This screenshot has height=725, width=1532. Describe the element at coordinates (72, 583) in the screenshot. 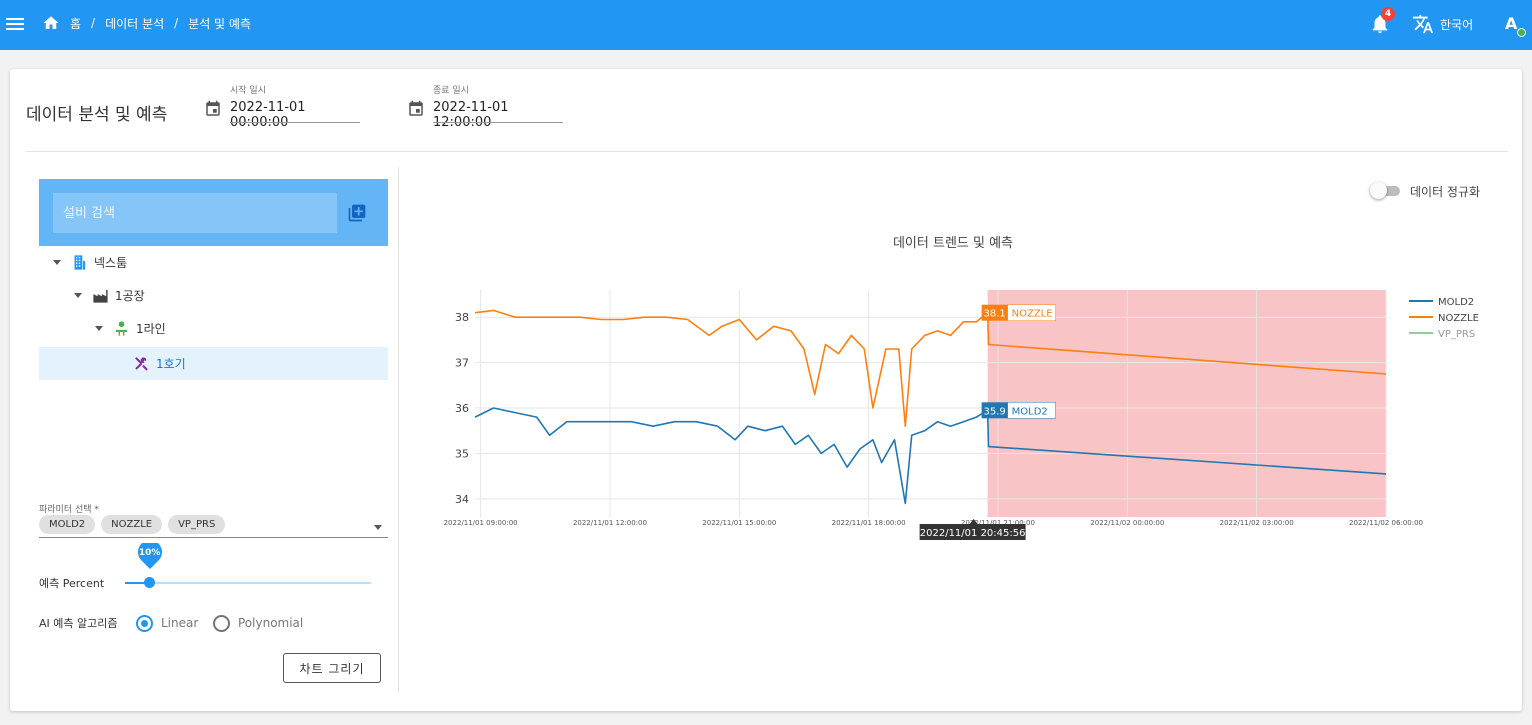

I see `predict-percent-label: 예측 Percent` at that location.